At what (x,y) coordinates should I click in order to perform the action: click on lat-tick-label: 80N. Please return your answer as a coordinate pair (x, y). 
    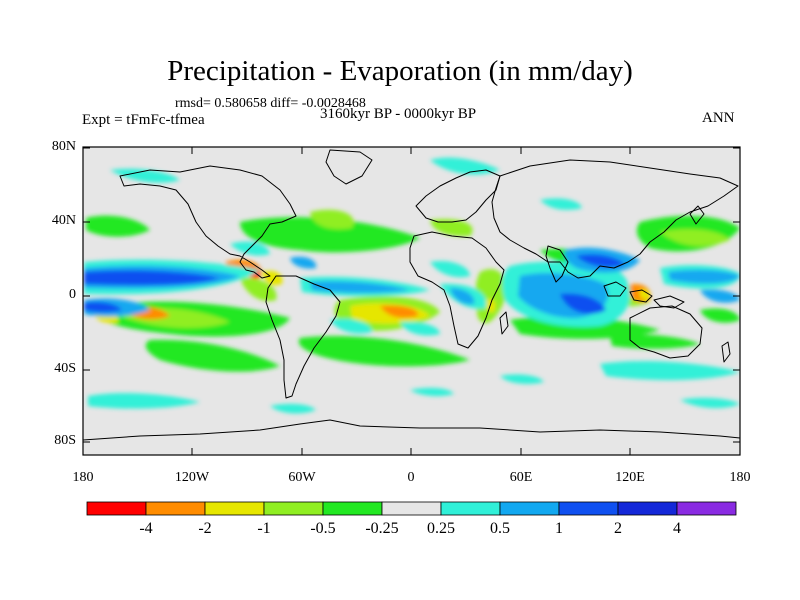
    Looking at the image, I should click on (63, 146).